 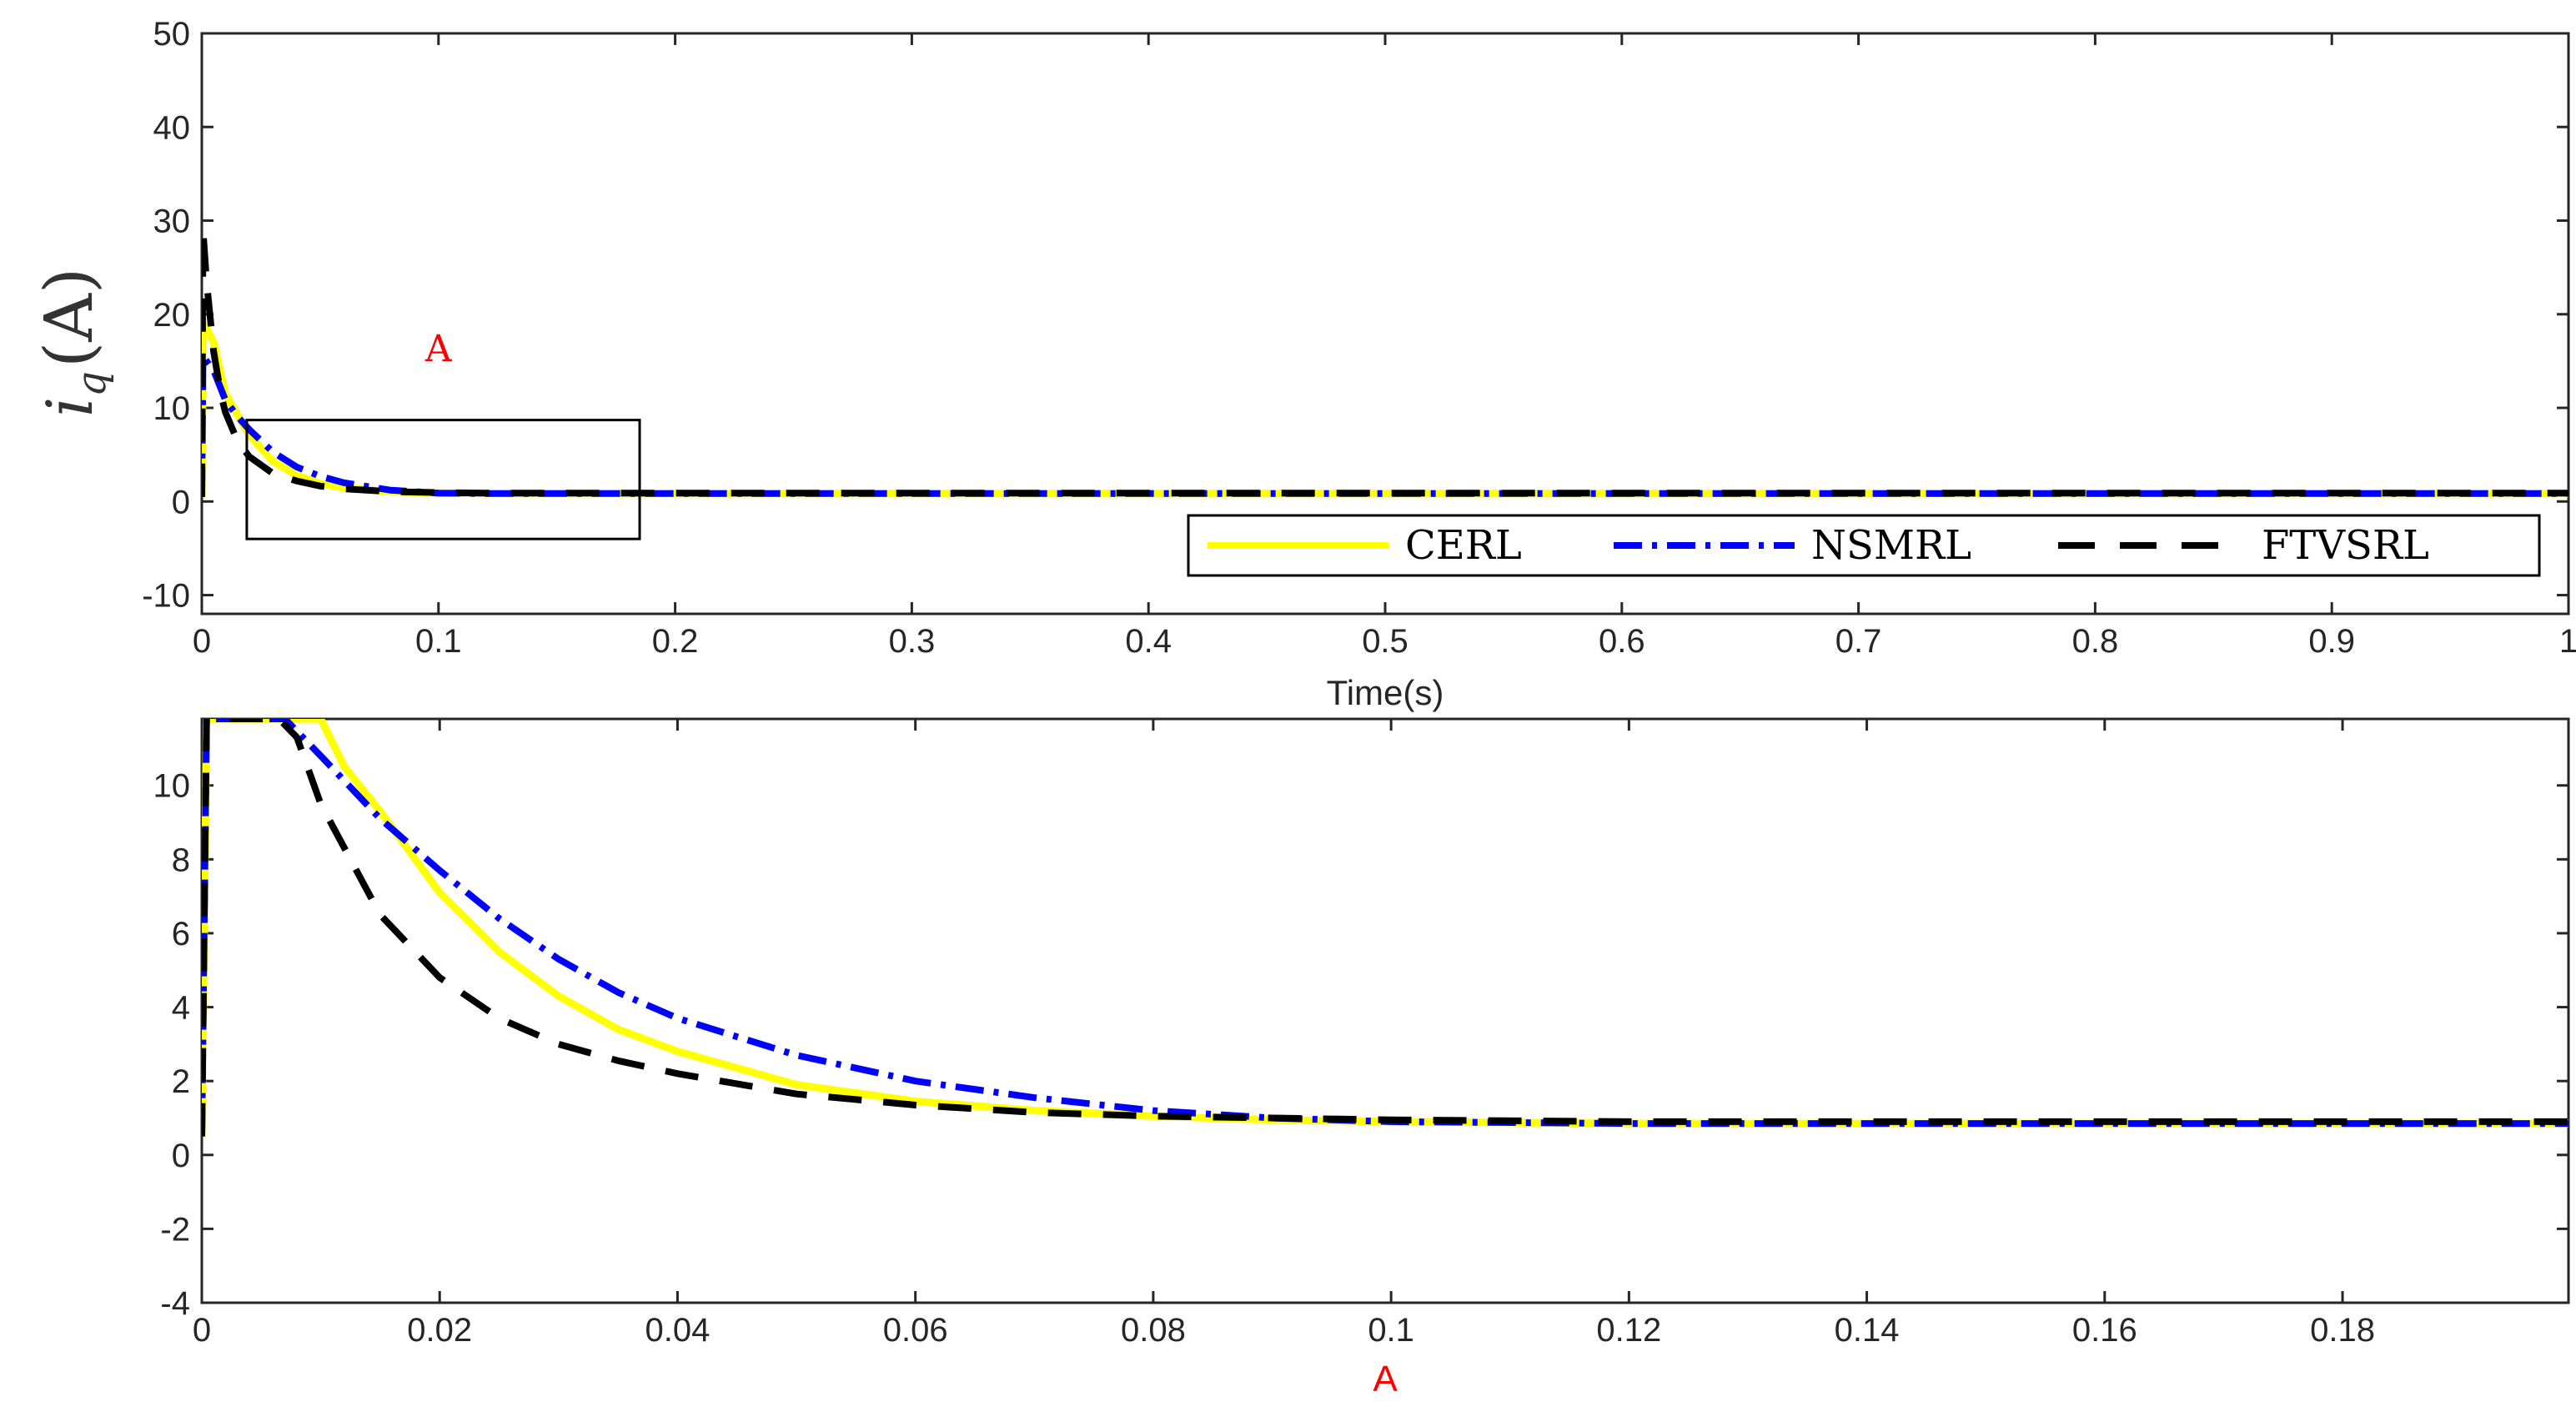 I want to click on top-y-tick-label: 10, so click(x=172, y=408).